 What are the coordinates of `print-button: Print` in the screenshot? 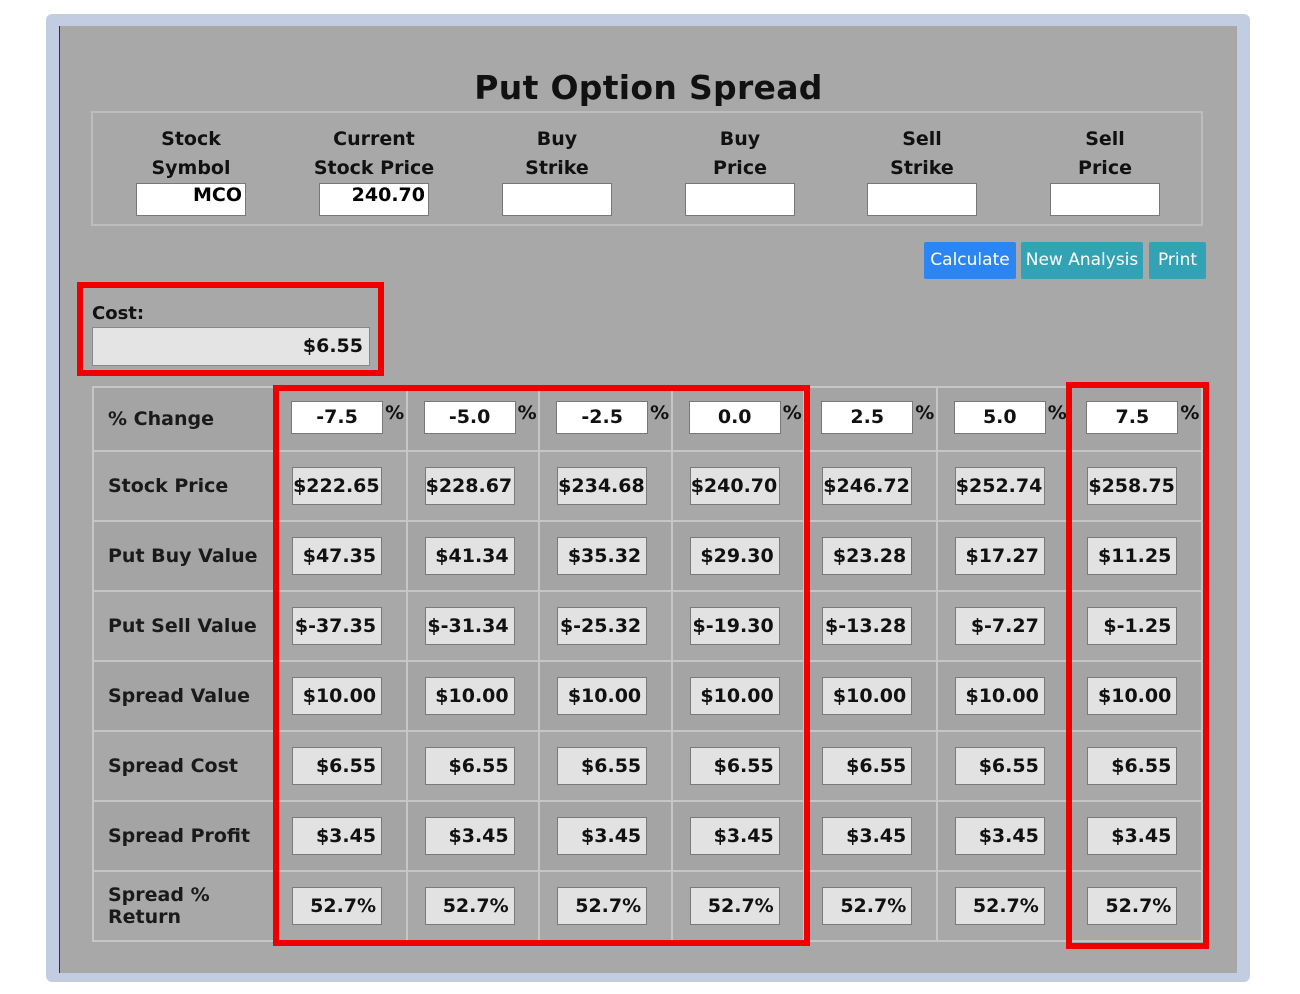 It's located at (1177, 260).